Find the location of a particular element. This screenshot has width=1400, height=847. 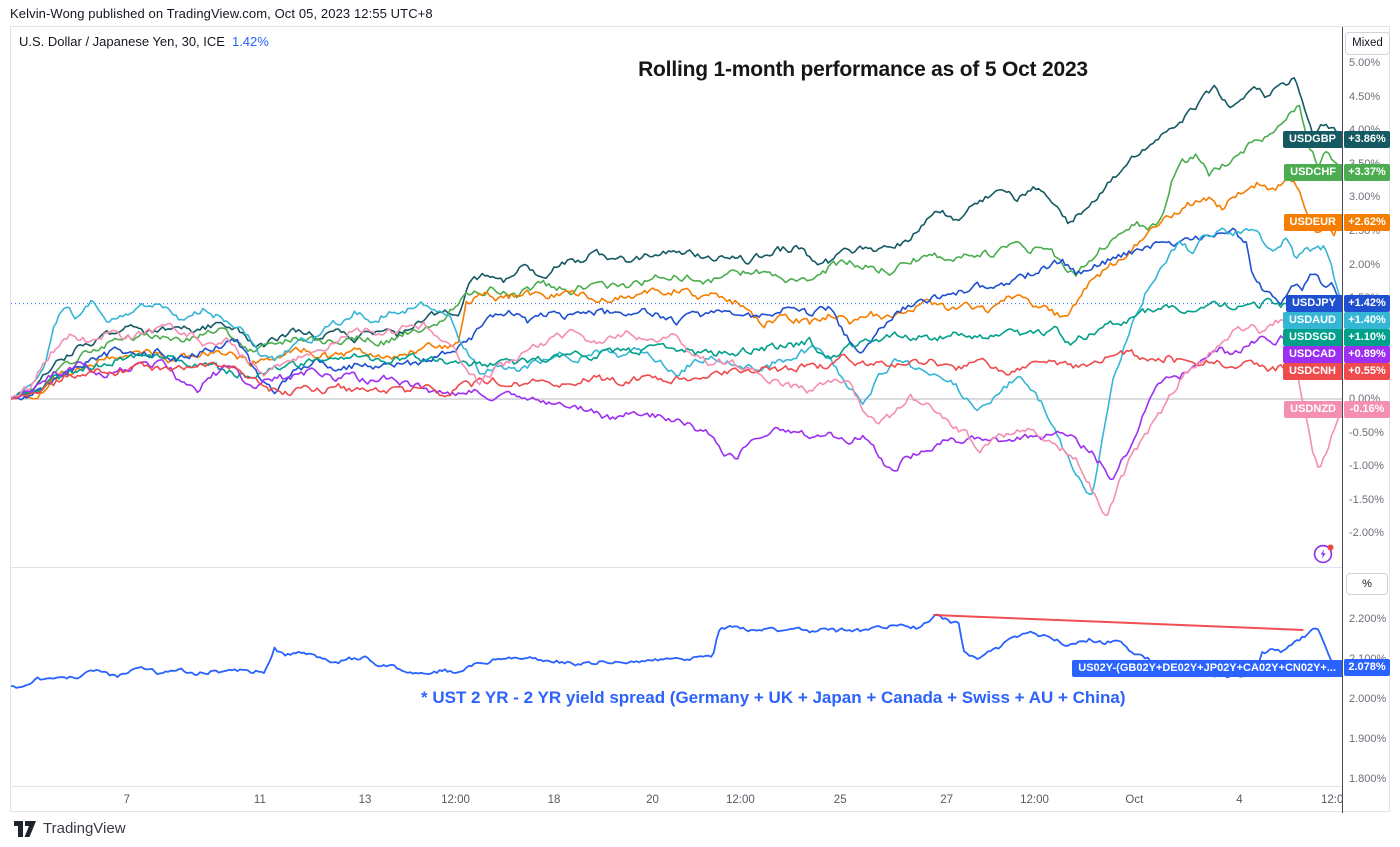

pair-label-USDSGD: USDSGD is located at coordinates (1312, 338).